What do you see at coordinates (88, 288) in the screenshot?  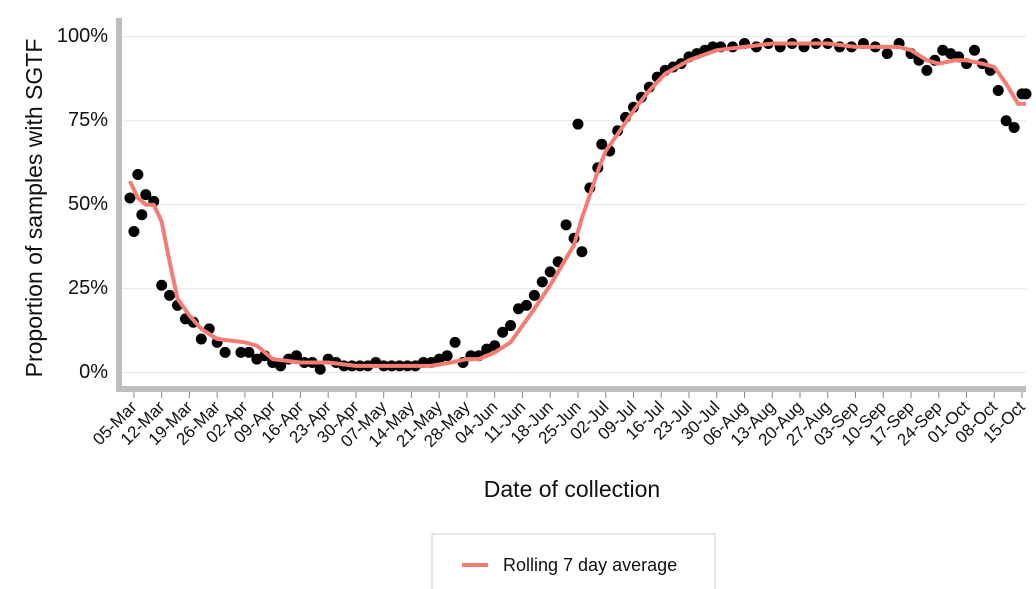 I see `y-tick-label: 25%` at bounding box center [88, 288].